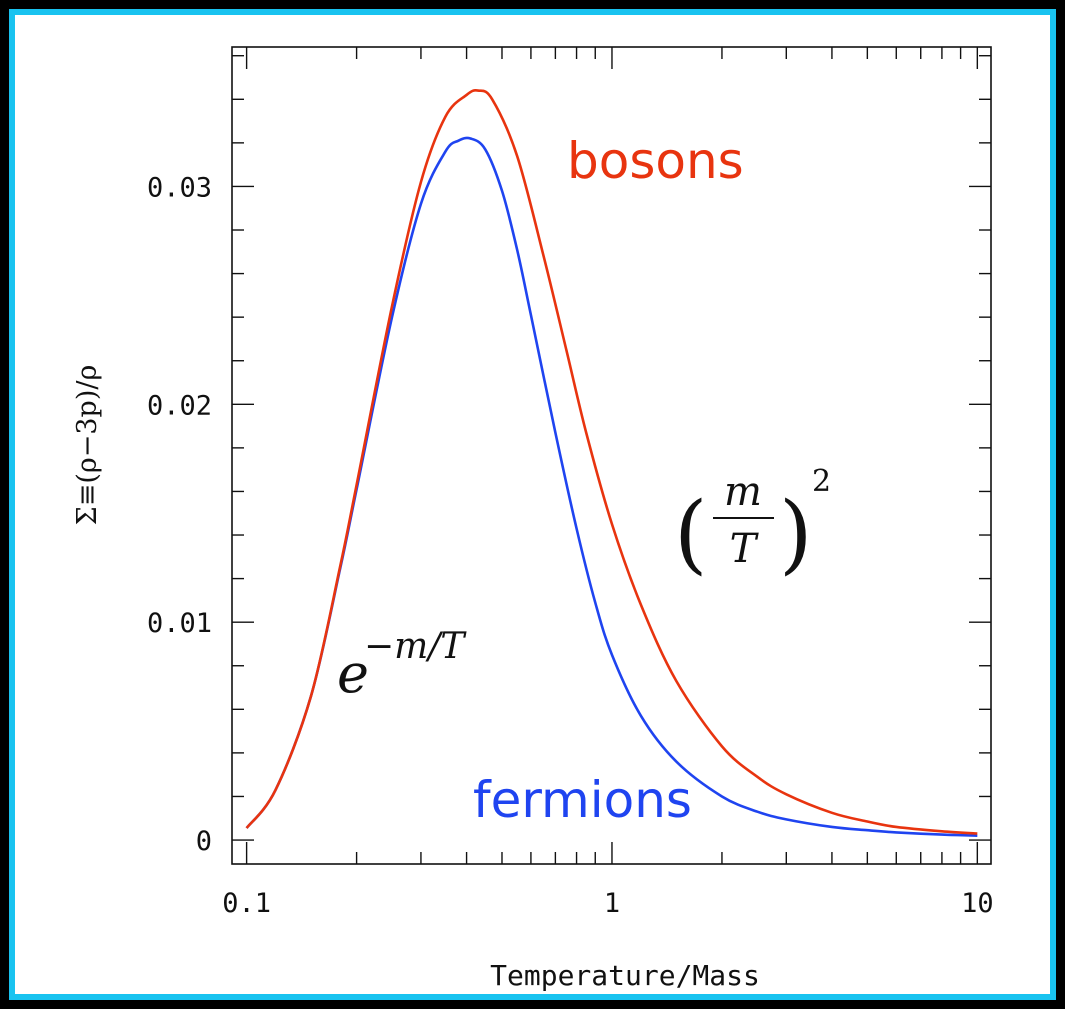 The image size is (1065, 1009). I want to click on annotation-exp: e −m/T, so click(402, 665).